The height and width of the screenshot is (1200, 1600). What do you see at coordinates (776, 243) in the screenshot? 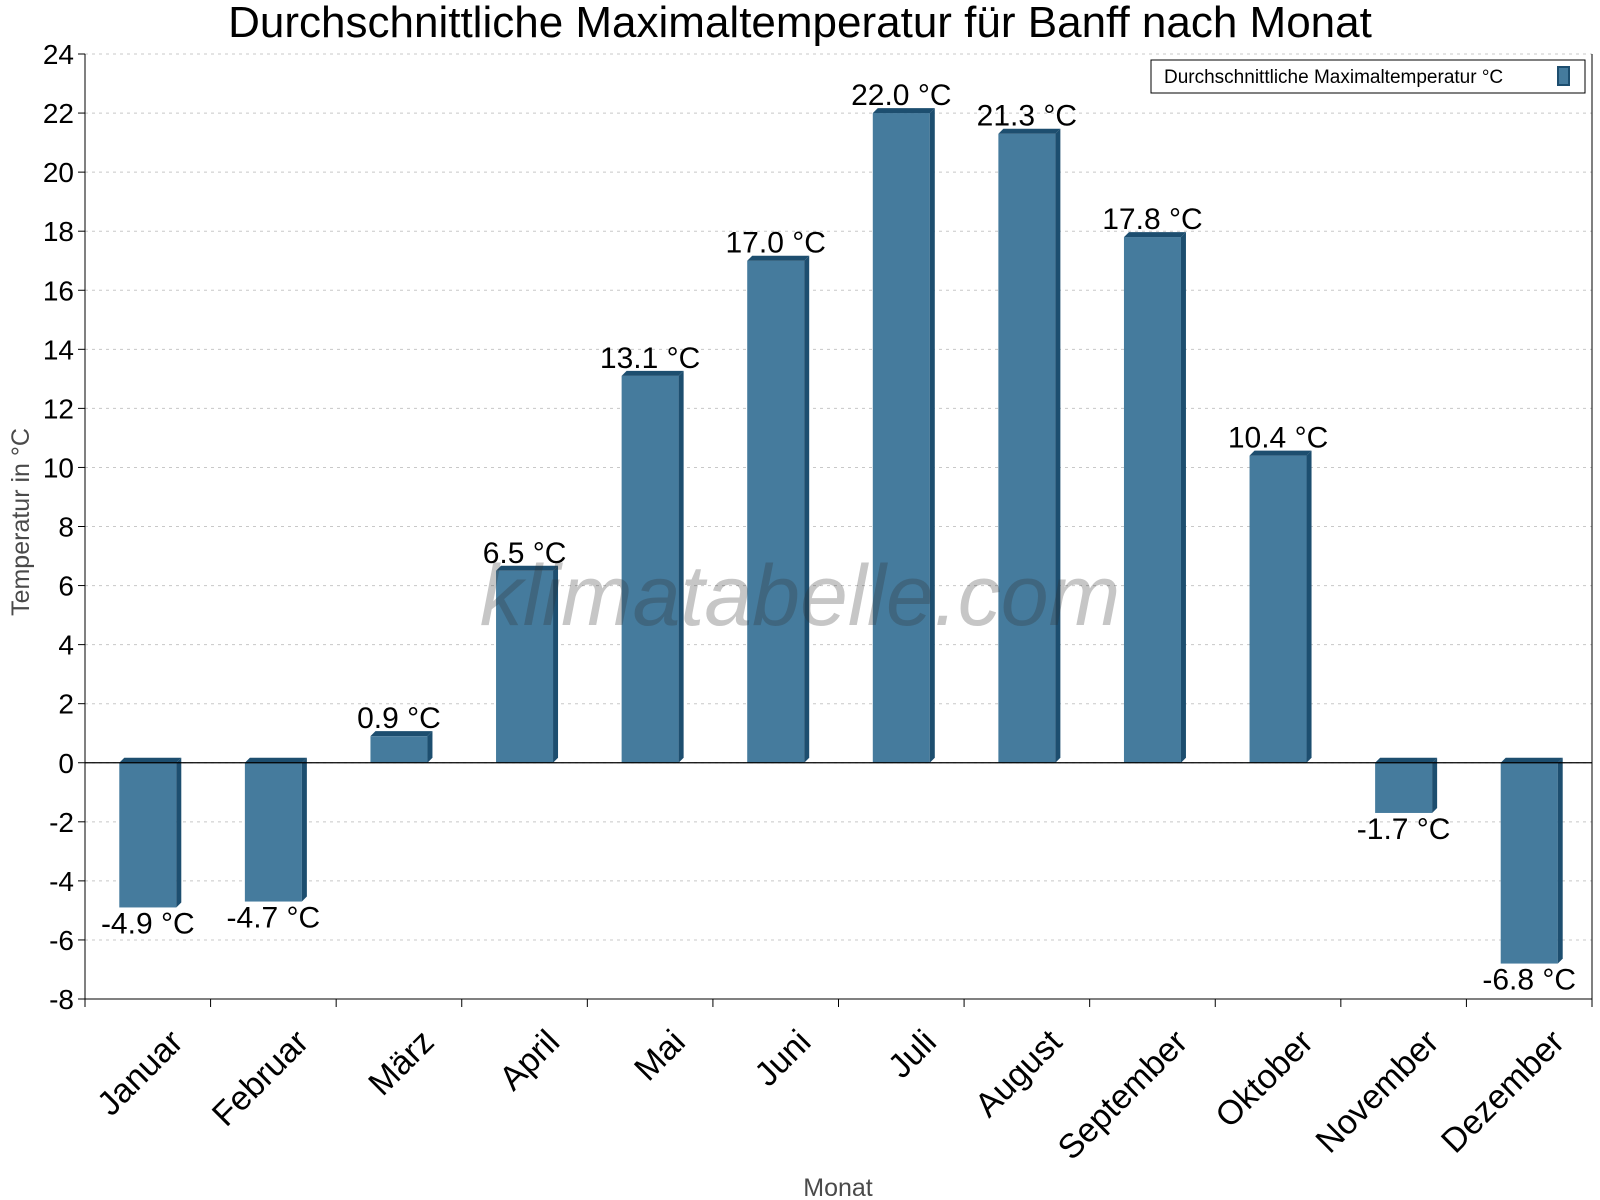
I see `value-label: 17.0 °C` at bounding box center [776, 243].